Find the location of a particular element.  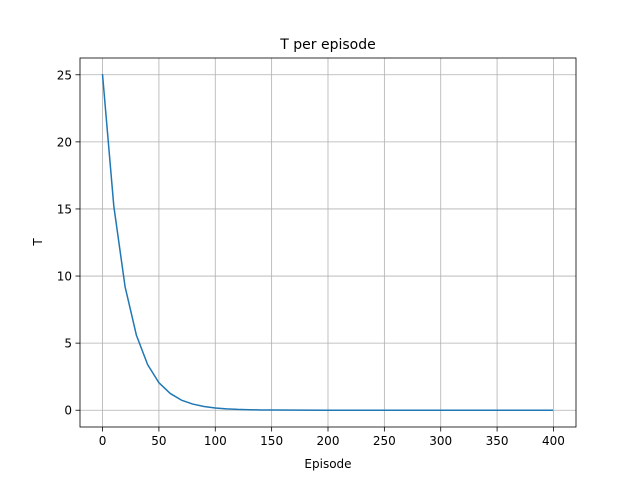

y-axis-label: T is located at coordinates (38, 242).